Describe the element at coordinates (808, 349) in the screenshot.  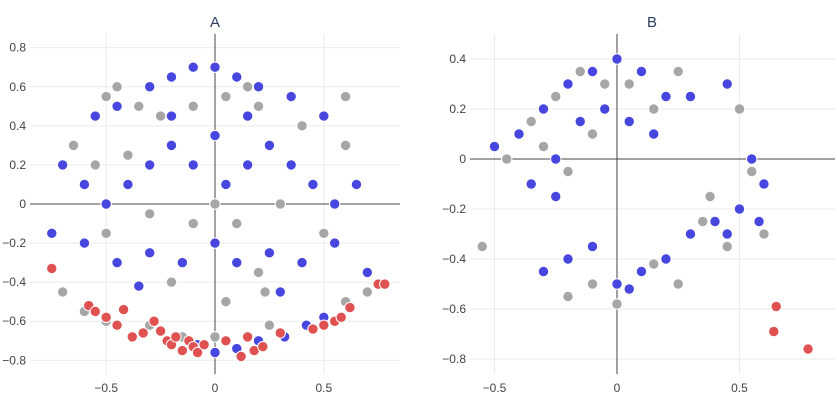
I see `panel-b-point-red` at that location.